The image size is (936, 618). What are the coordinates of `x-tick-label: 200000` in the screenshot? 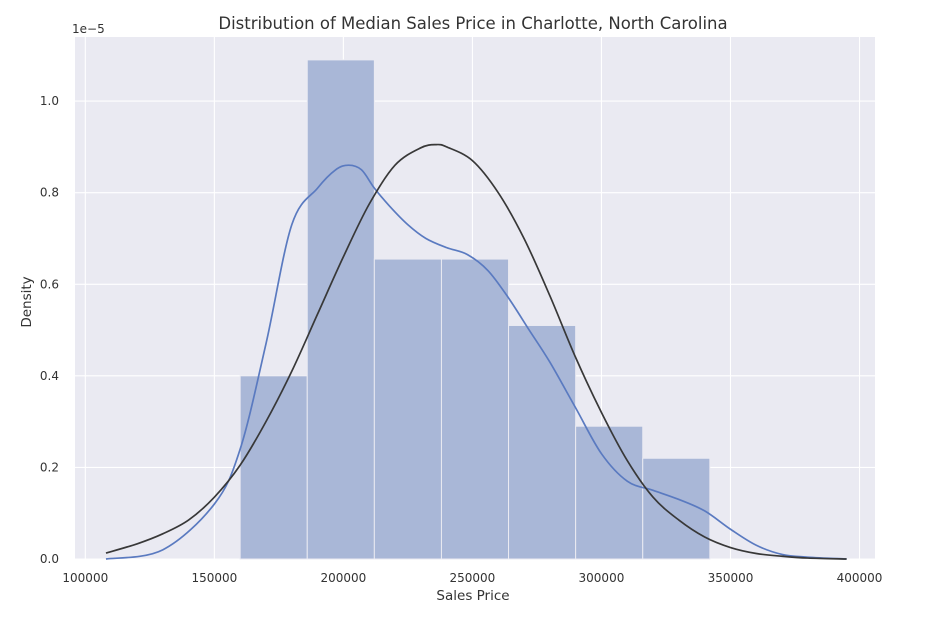 It's located at (343, 578).